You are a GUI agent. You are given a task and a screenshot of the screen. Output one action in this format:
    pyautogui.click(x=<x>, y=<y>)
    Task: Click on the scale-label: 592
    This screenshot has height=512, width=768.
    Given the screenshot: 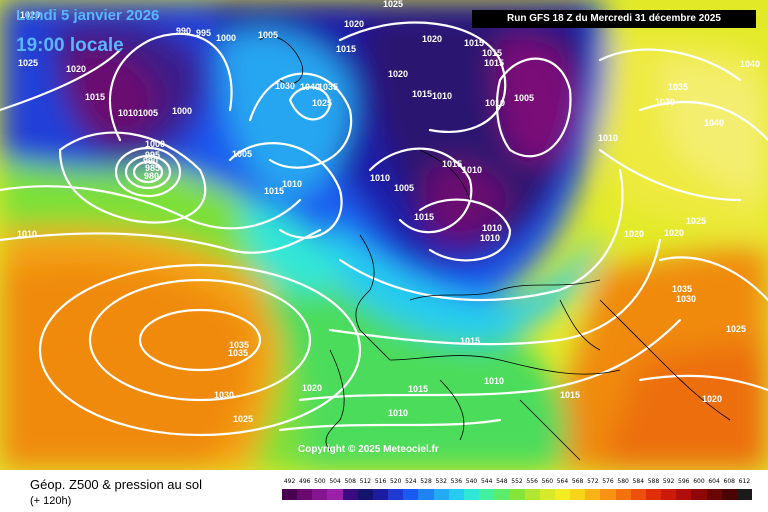 What is the action you would take?
    pyautogui.click(x=668, y=481)
    